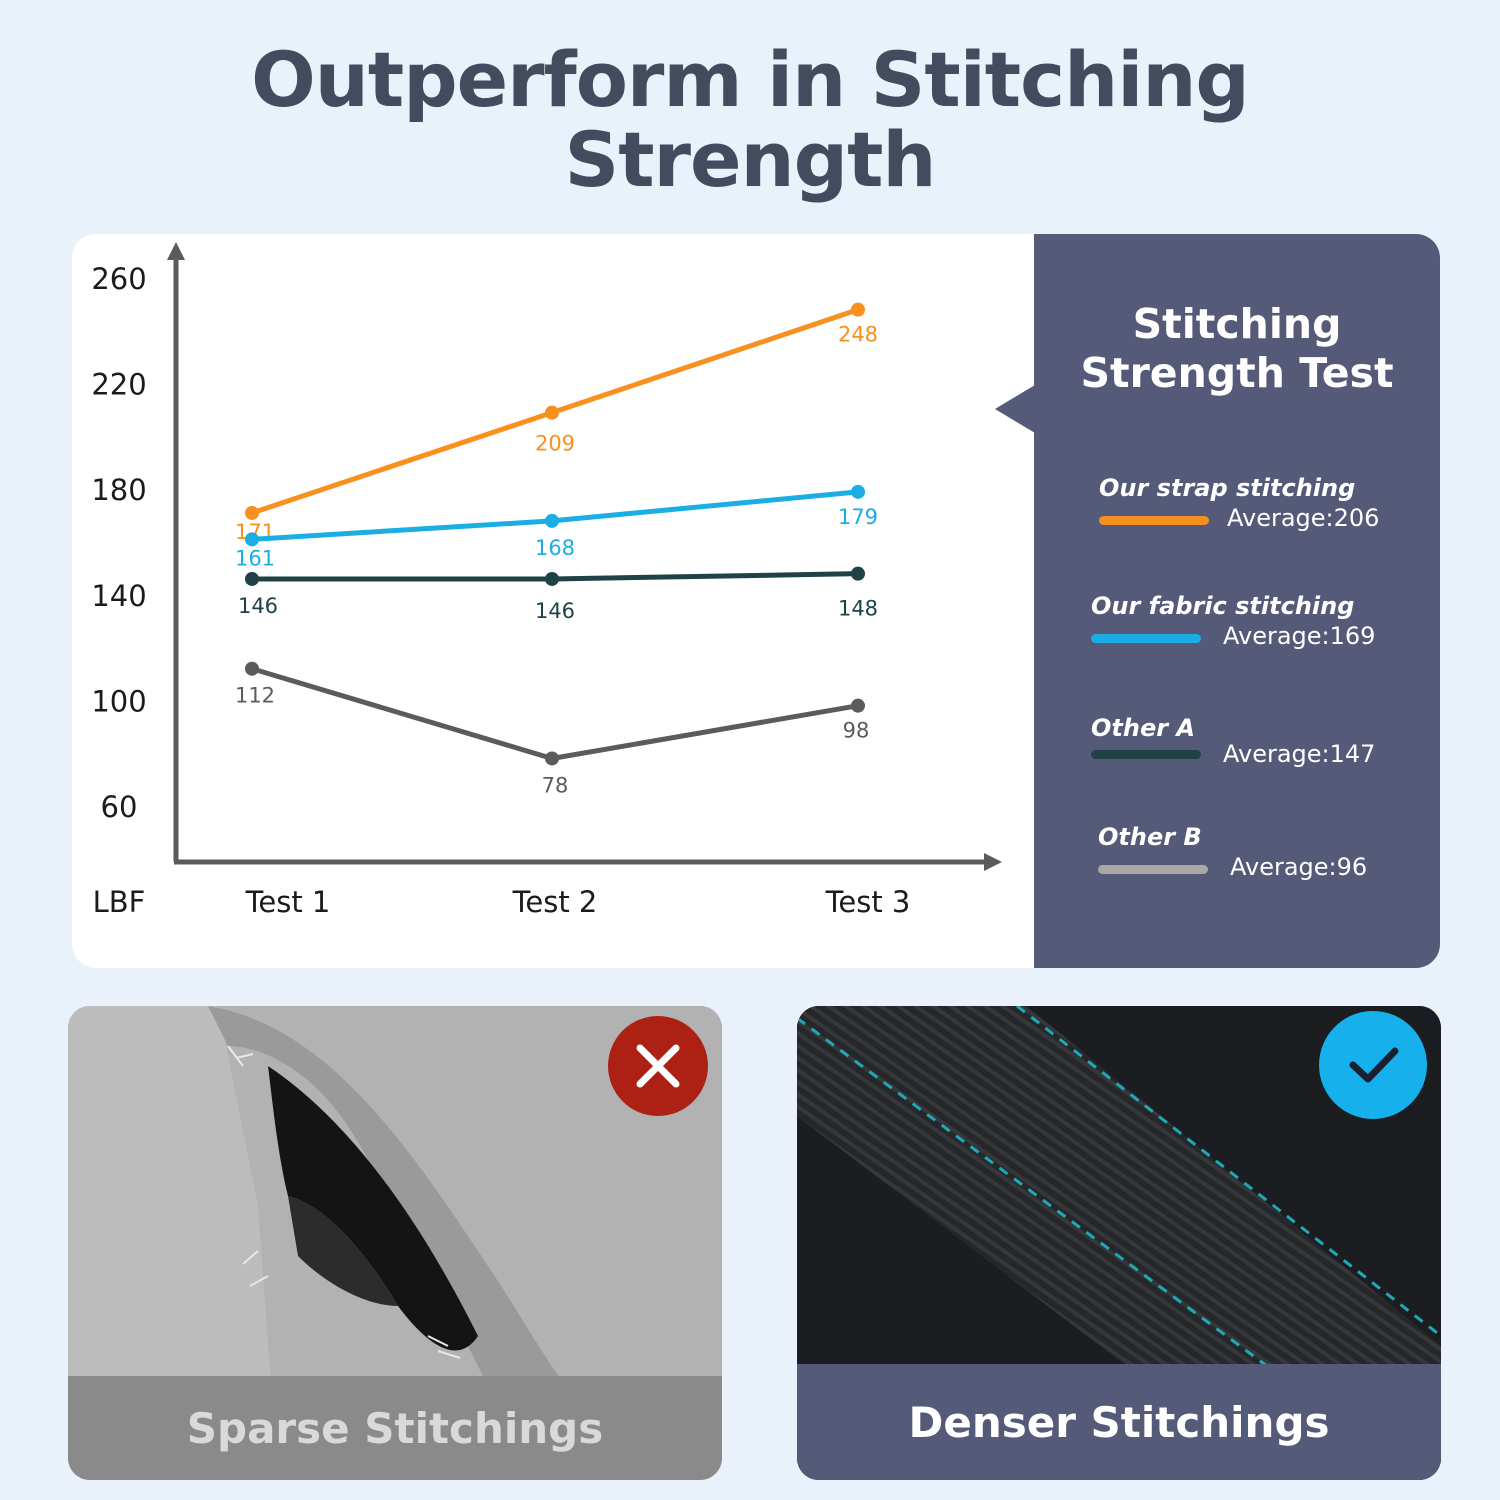 The image size is (1500, 1500). Describe the element at coordinates (858, 609) in the screenshot. I see `data-label: 148` at that location.